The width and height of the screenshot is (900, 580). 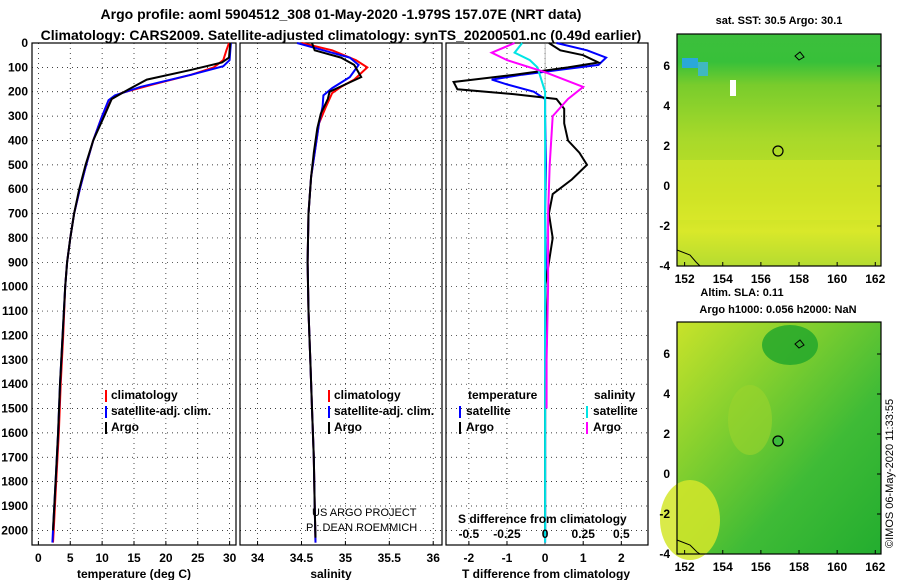 What do you see at coordinates (777, 310) in the screenshot?
I see `sla-map-title-2: Argo h1000: 0.056 h2000: NaN` at bounding box center [777, 310].